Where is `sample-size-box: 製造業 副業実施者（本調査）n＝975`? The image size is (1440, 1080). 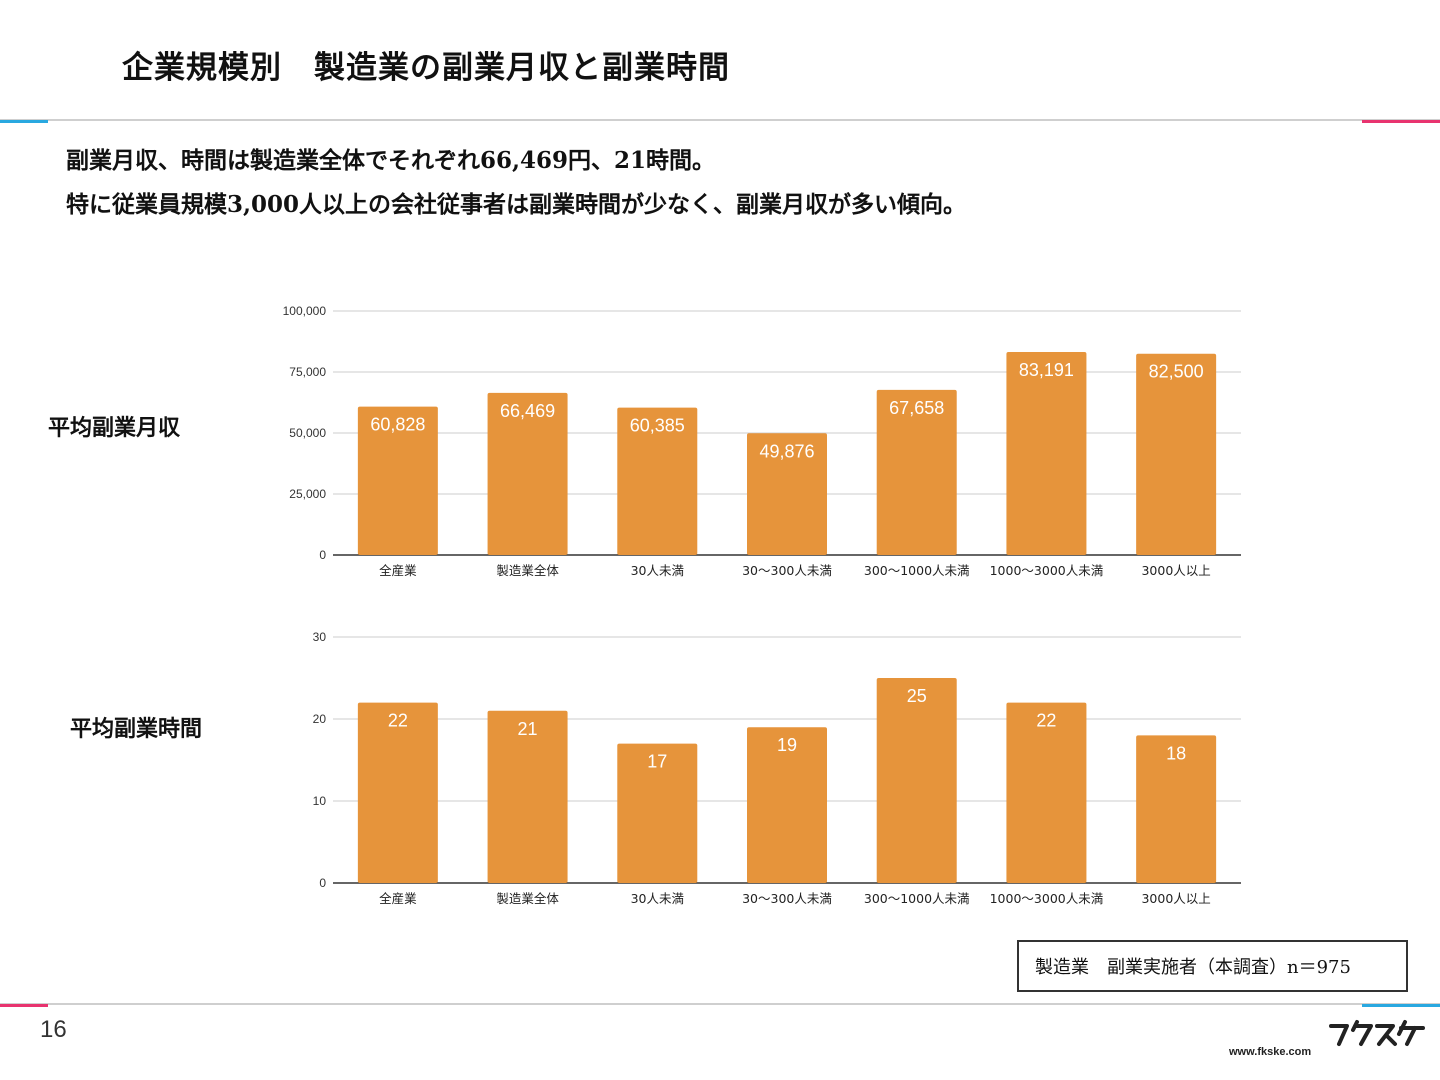
sample-size-box: 製造業 副業実施者（本調査）n＝975 is located at coordinates (1212, 966).